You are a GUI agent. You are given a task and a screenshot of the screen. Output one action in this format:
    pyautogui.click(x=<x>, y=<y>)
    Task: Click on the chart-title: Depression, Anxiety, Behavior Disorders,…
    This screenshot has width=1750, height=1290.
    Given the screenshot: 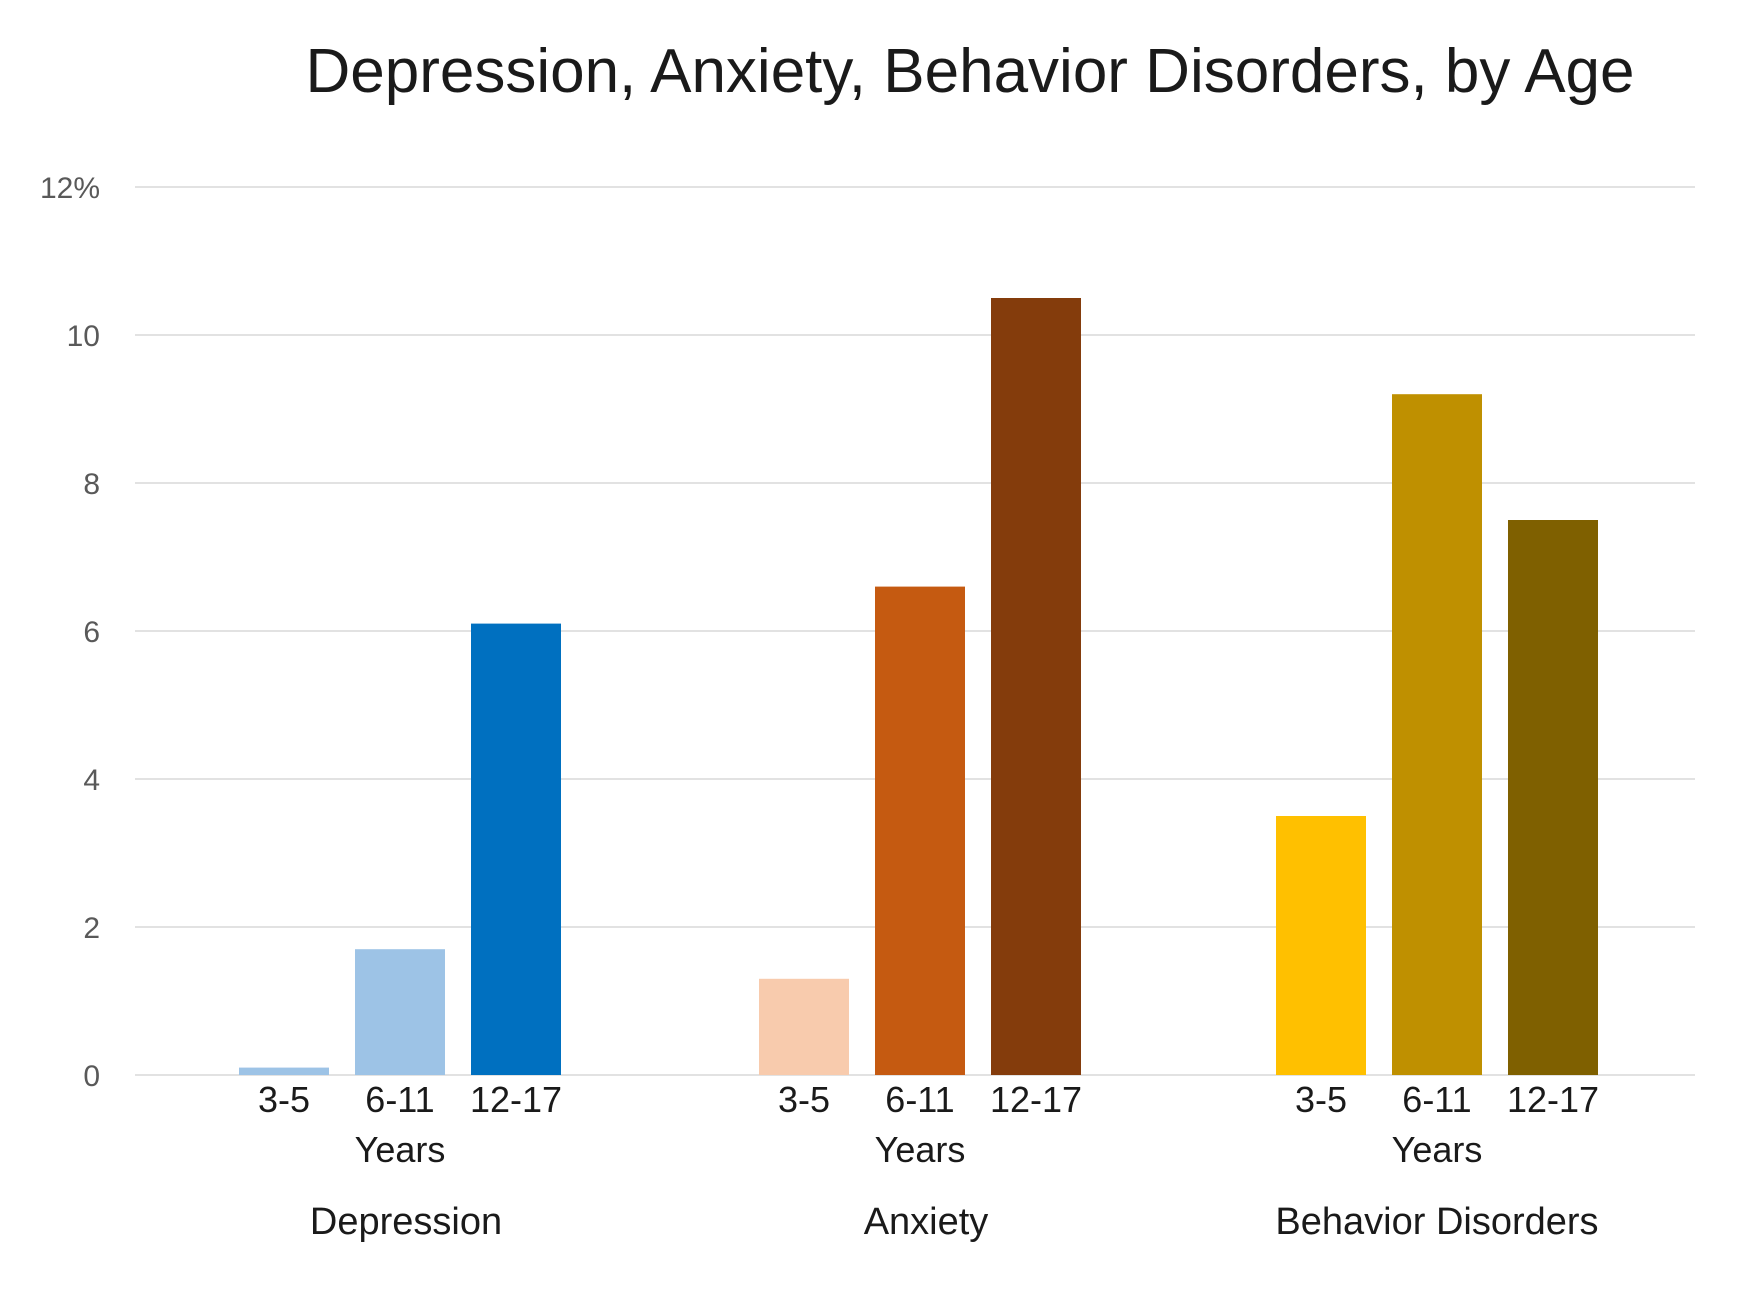 What is the action you would take?
    pyautogui.click(x=970, y=71)
    